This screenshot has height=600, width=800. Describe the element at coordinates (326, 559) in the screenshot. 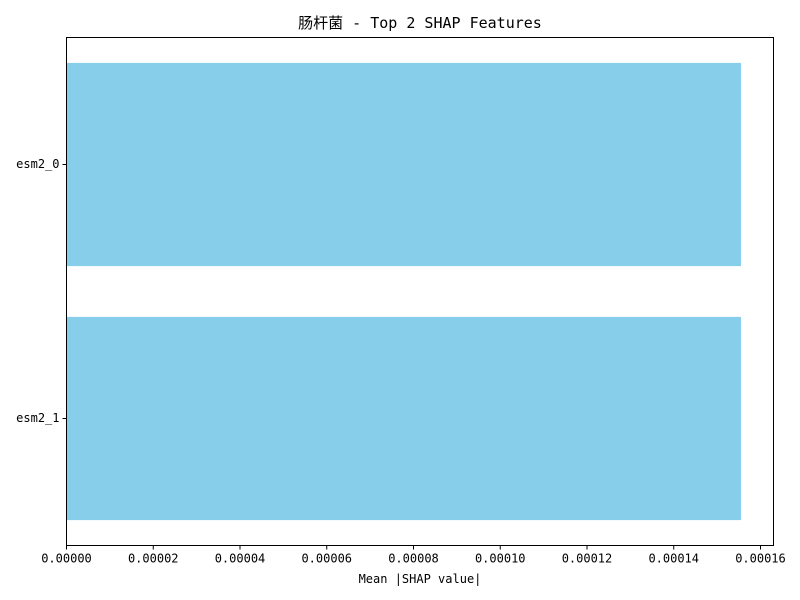

I see `x-tick-label: 0.00006` at that location.